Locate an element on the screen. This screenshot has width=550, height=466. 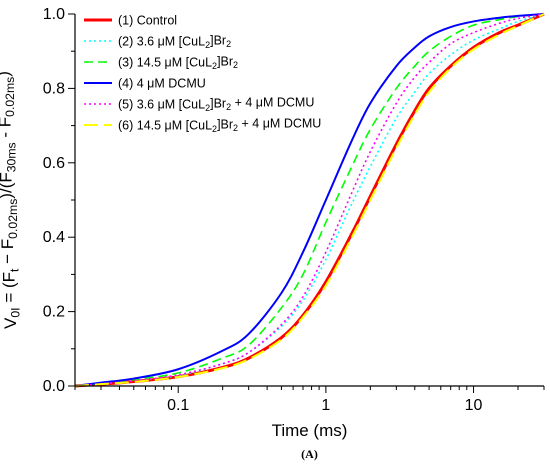
y-tick-label: 0.8 is located at coordinates (54, 88).